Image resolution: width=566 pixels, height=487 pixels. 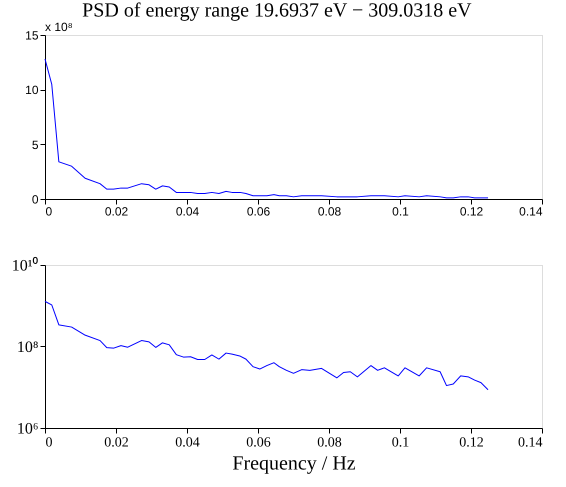 I want to click on y-tick-label: 10¹⁰, so click(x=25, y=265).